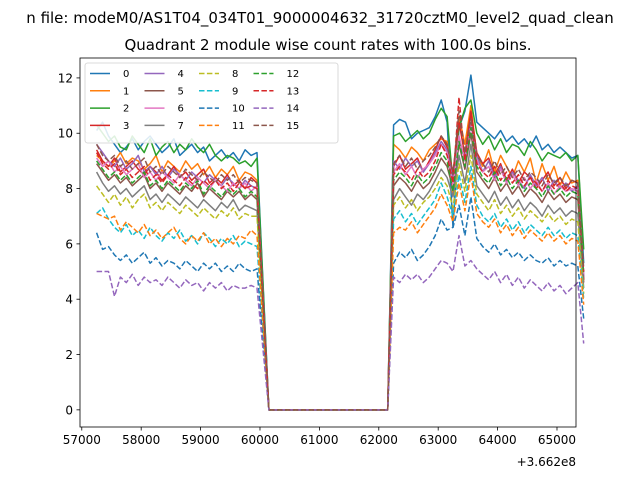  Describe the element at coordinates (65, 78) in the screenshot. I see `y-tick-label: 12` at that location.